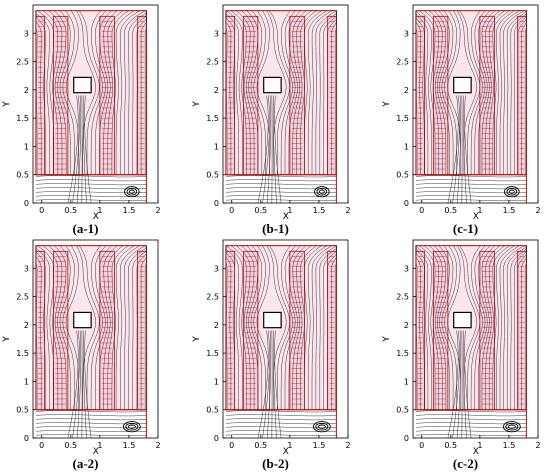 Image resolution: width=550 pixels, height=473 pixels. Describe the element at coordinates (86, 228) in the screenshot. I see `panel-caption: (a-1)` at that location.